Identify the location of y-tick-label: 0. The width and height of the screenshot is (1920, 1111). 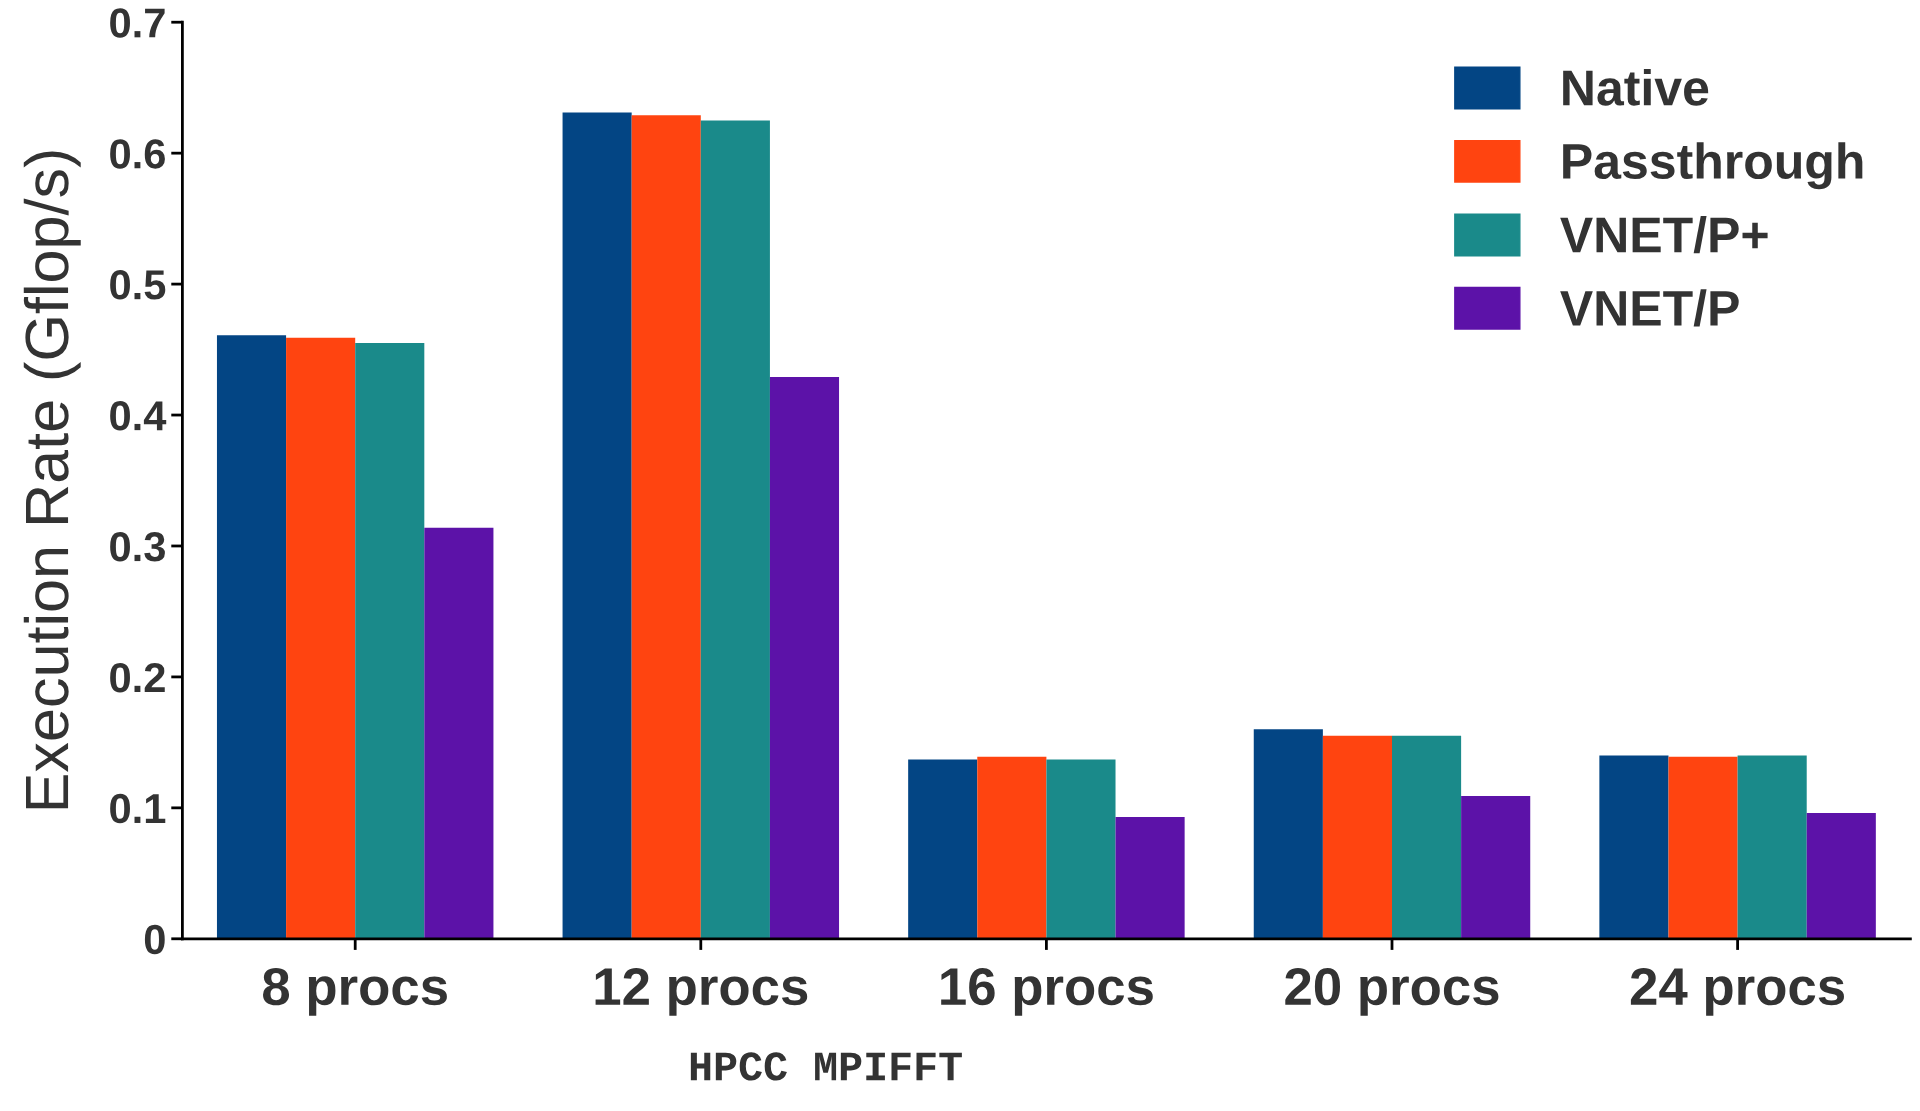
(154, 939).